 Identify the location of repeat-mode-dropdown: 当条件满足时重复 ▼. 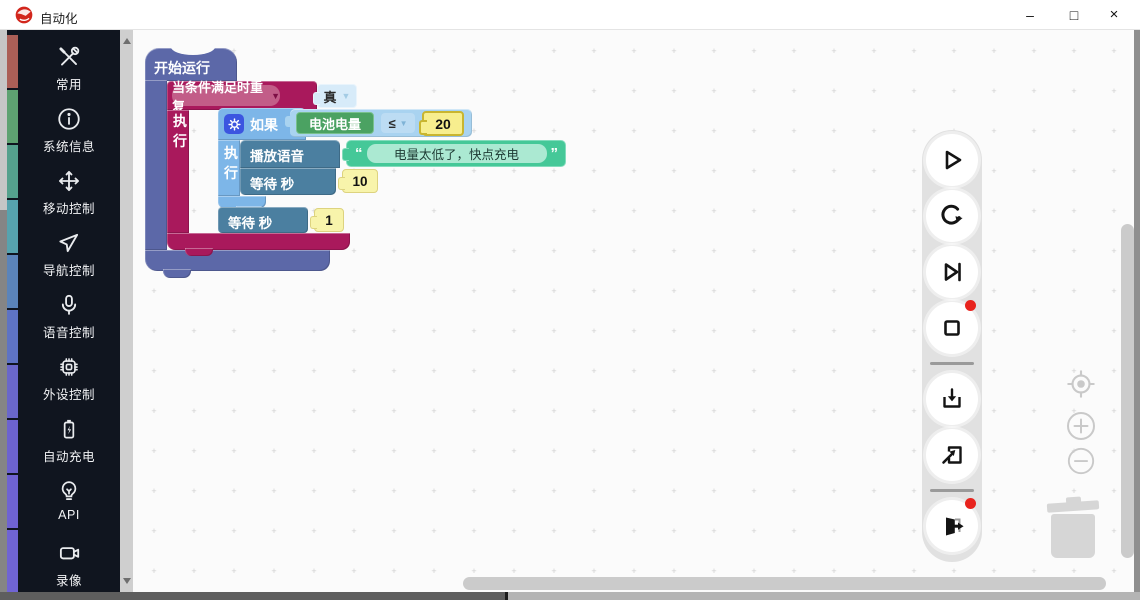
(226, 97).